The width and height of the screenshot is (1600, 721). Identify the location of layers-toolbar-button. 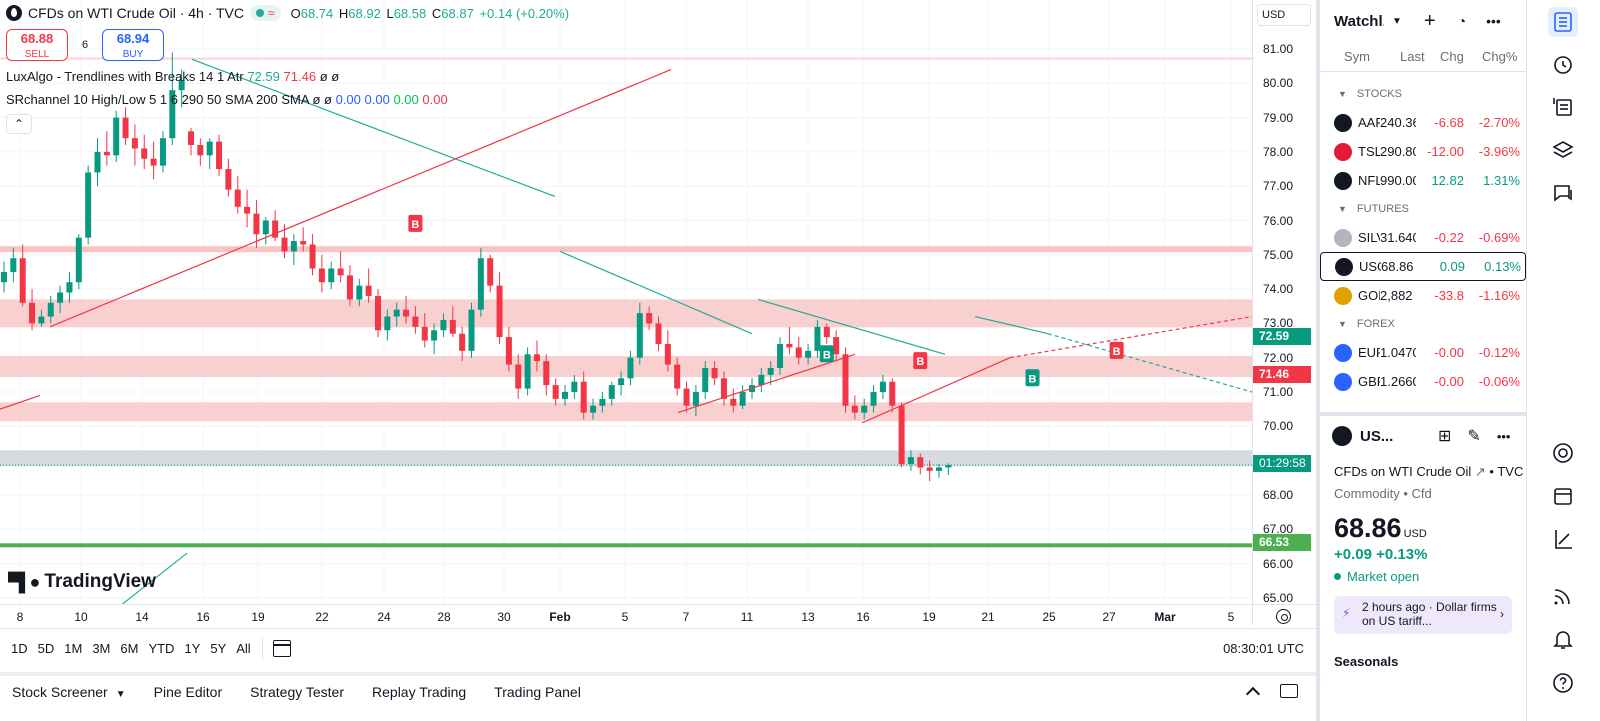
(1563, 150).